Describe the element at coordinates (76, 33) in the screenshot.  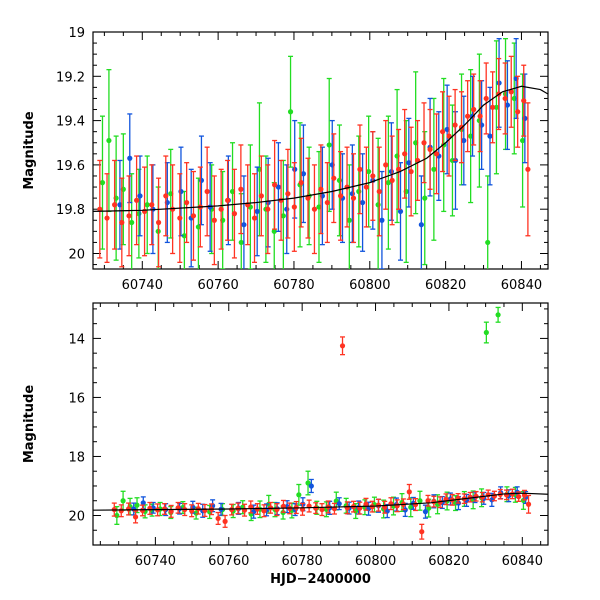
I see `y-tick-label: 19` at that location.